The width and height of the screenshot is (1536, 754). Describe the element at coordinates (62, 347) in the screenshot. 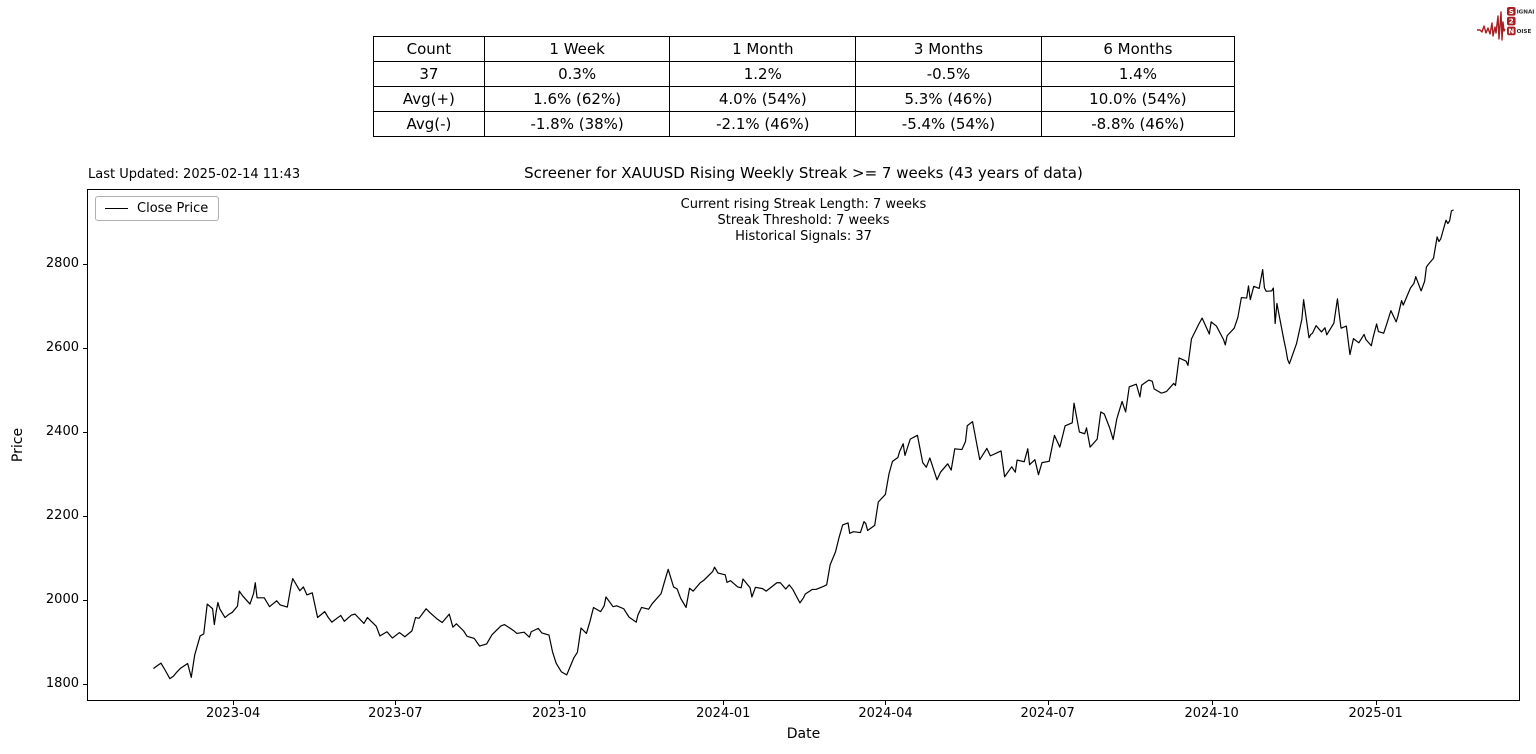

I see `y-tick-label: 2600` at that location.